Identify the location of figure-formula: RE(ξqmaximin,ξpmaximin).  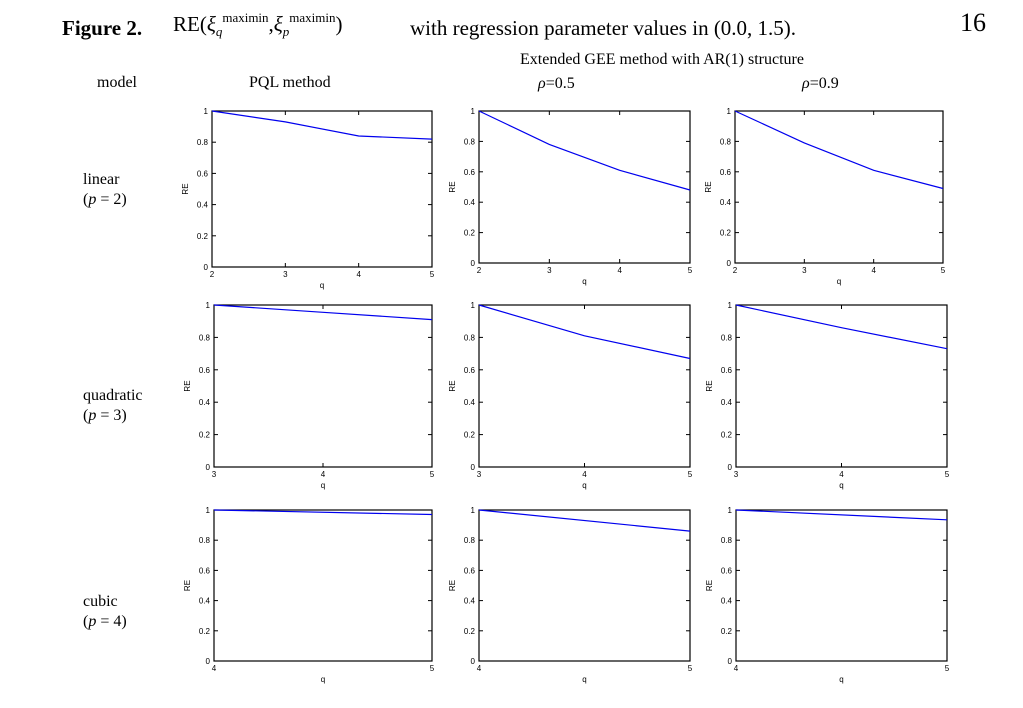
(258, 25).